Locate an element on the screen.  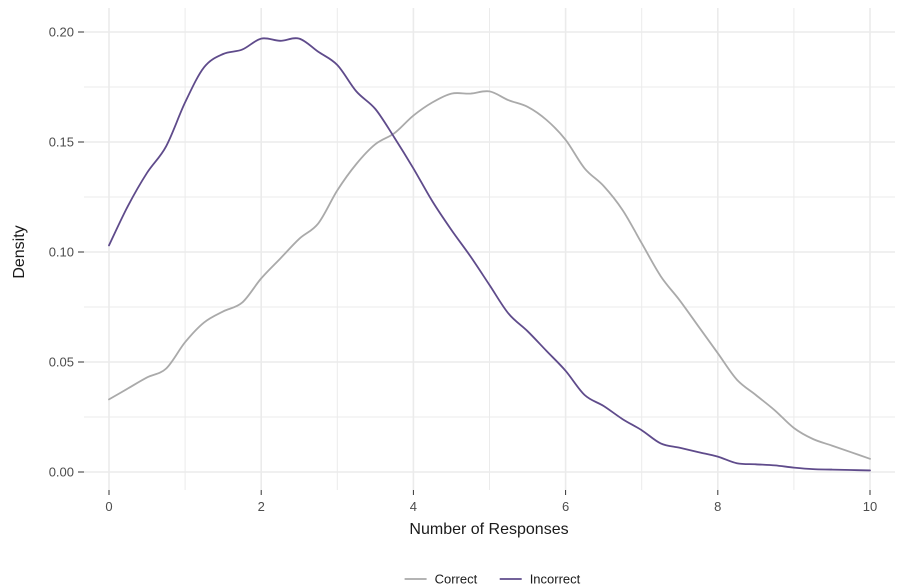
x-tick-label: 4 is located at coordinates (413, 506).